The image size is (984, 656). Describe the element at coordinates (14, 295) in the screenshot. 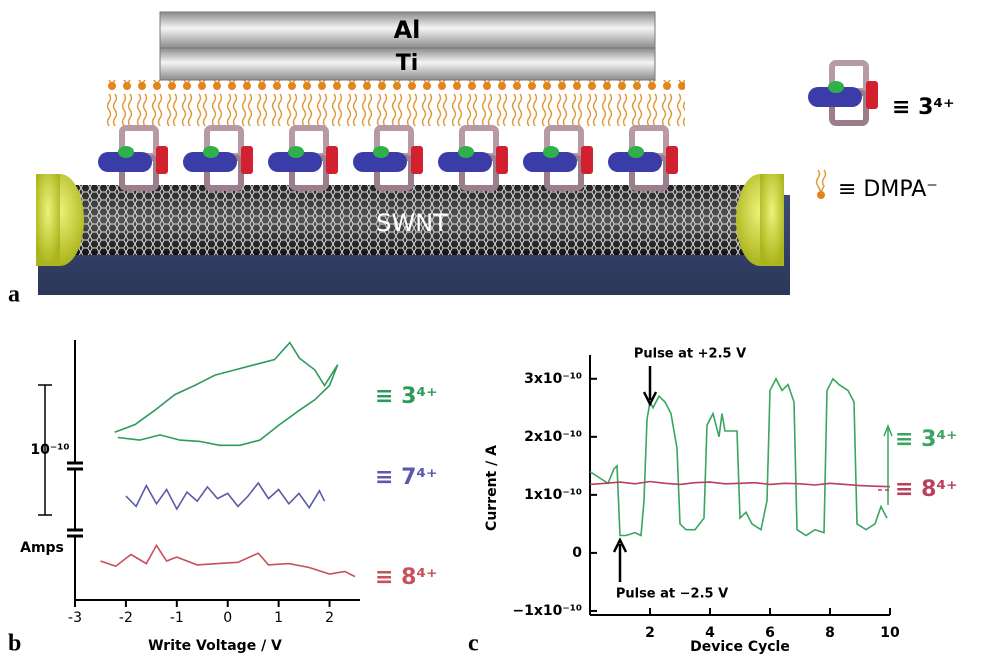

I see `panel-label: a` at that location.